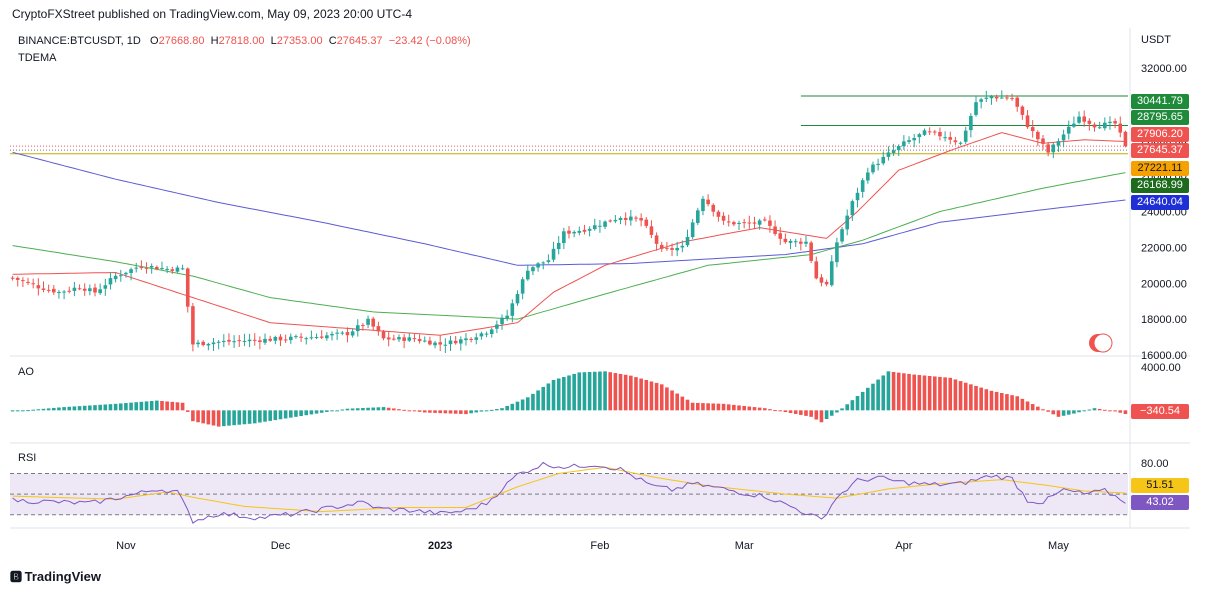 The width and height of the screenshot is (1208, 593). Describe the element at coordinates (1155, 464) in the screenshot. I see `rsi-axis-label: 80.00` at that location.